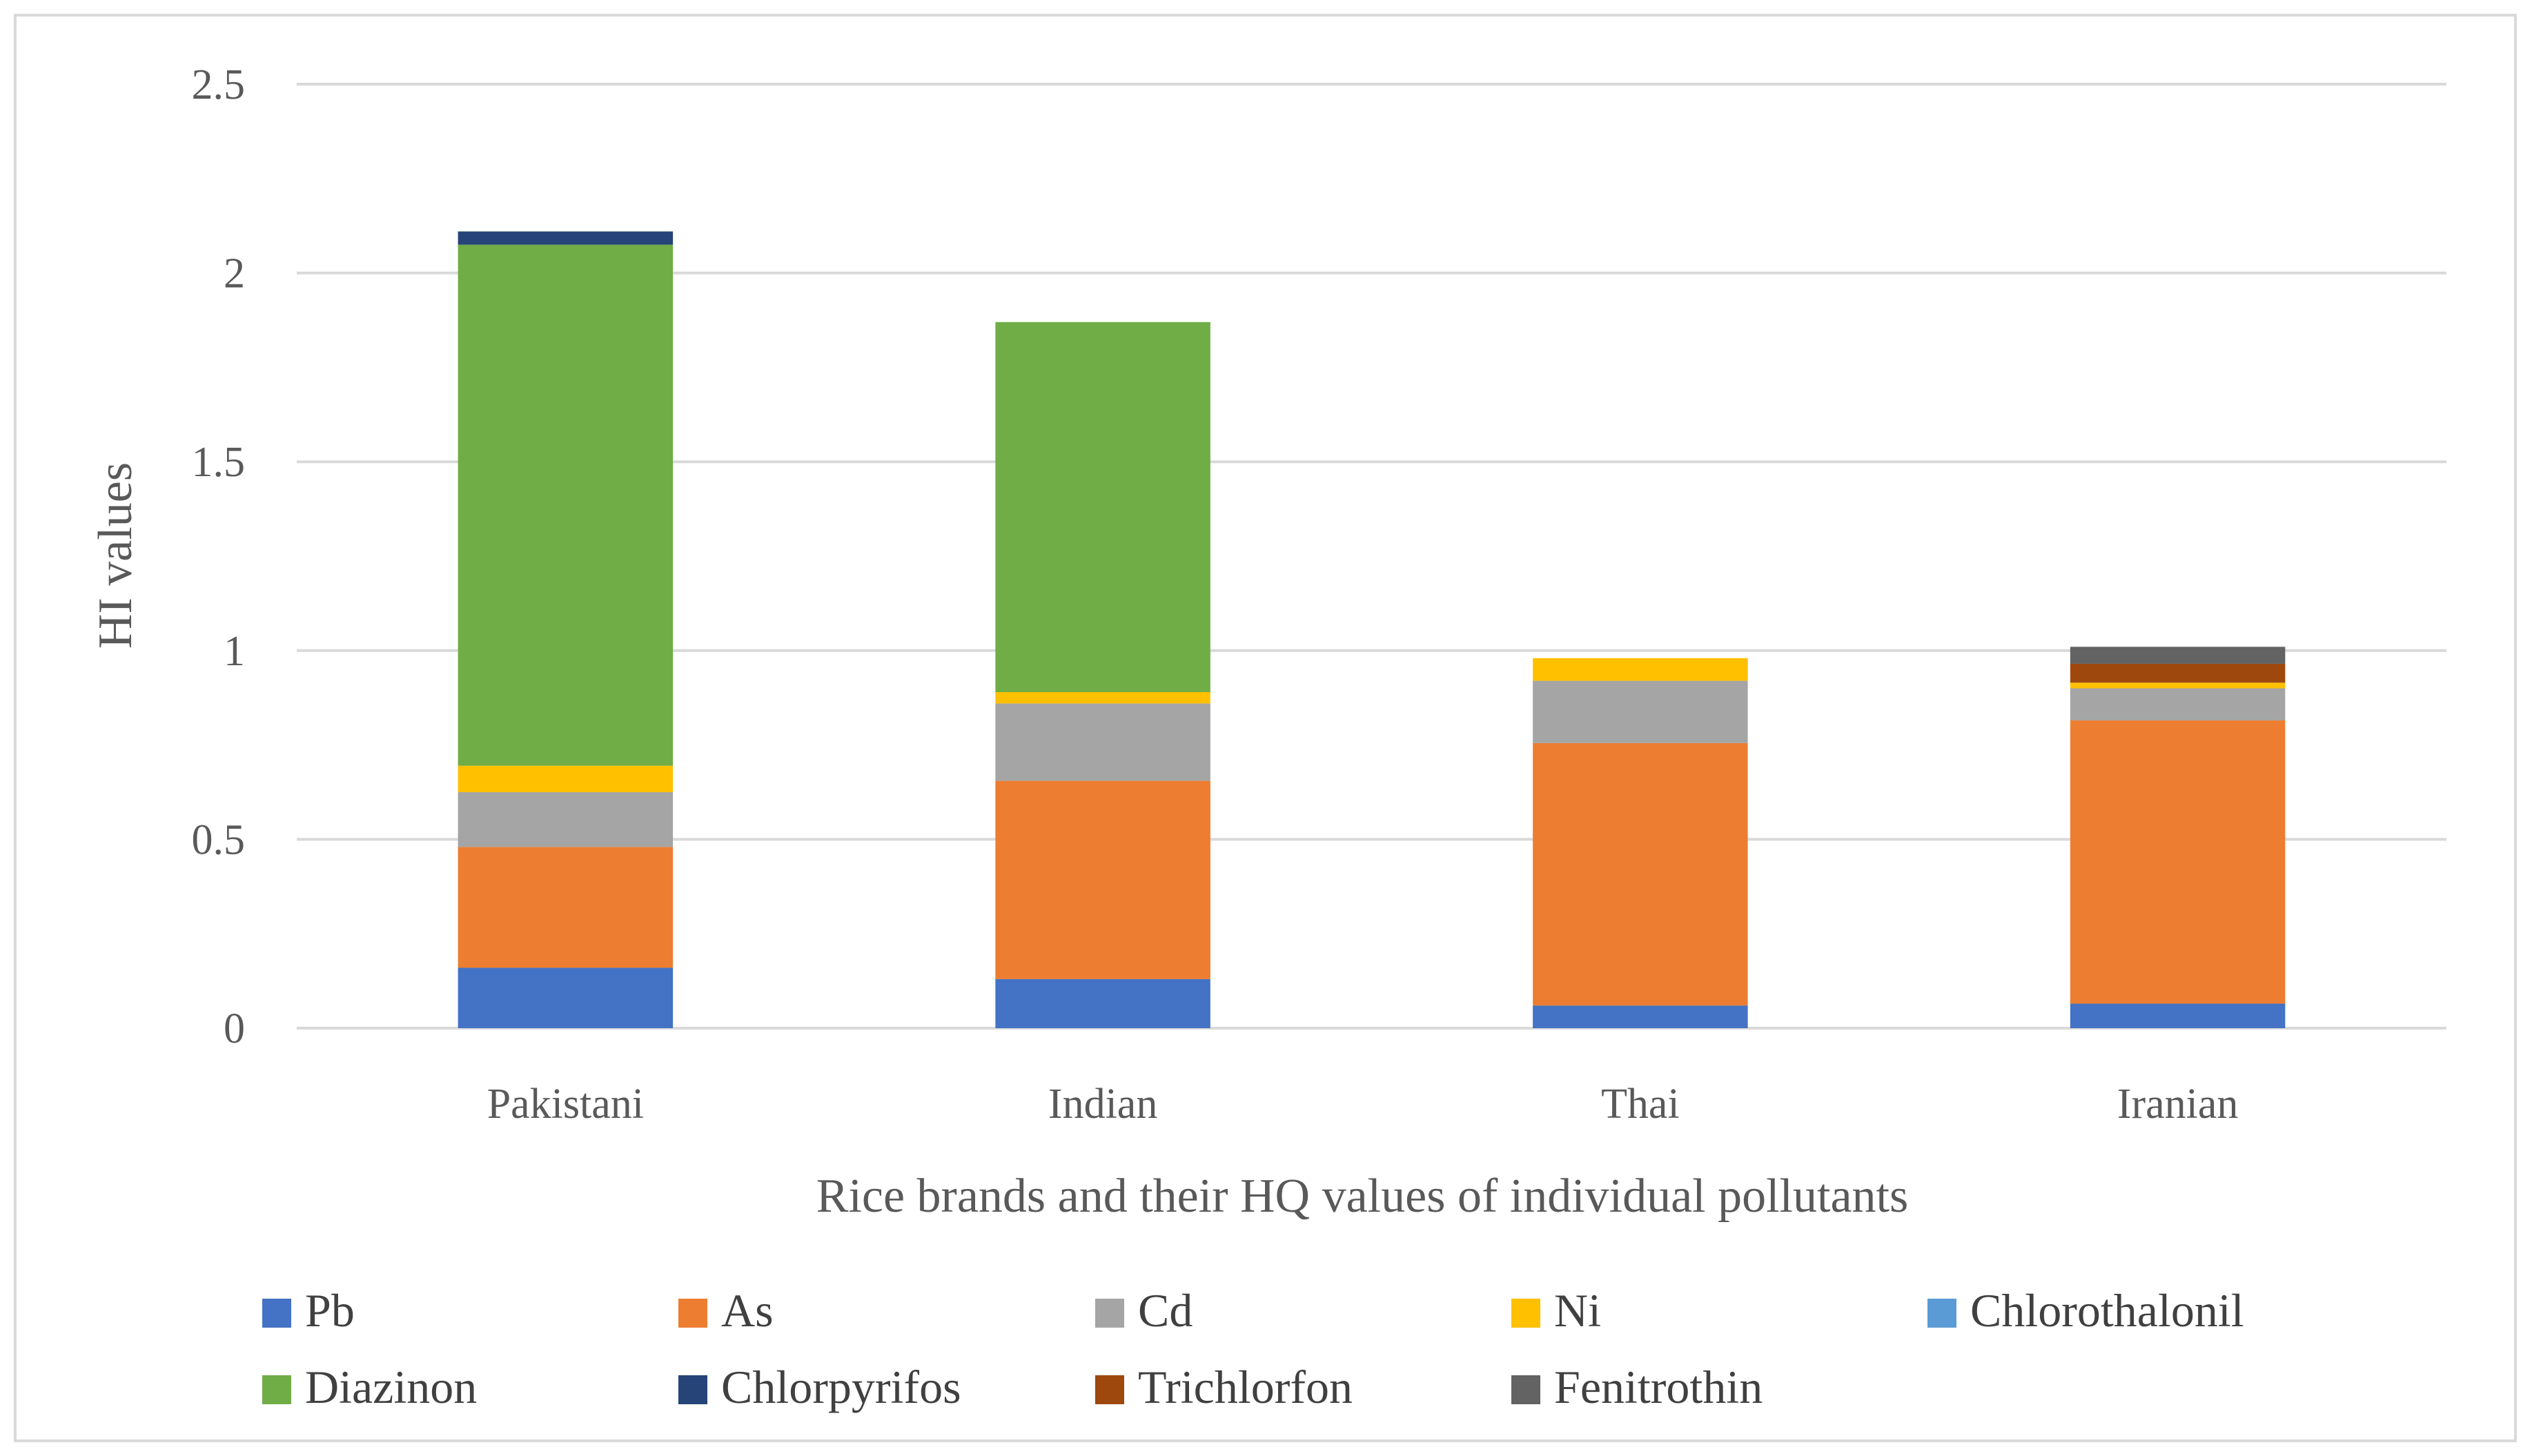 The height and width of the screenshot is (1456, 2532). I want to click on legend-swatch-fenitrothin, so click(1525, 1389).